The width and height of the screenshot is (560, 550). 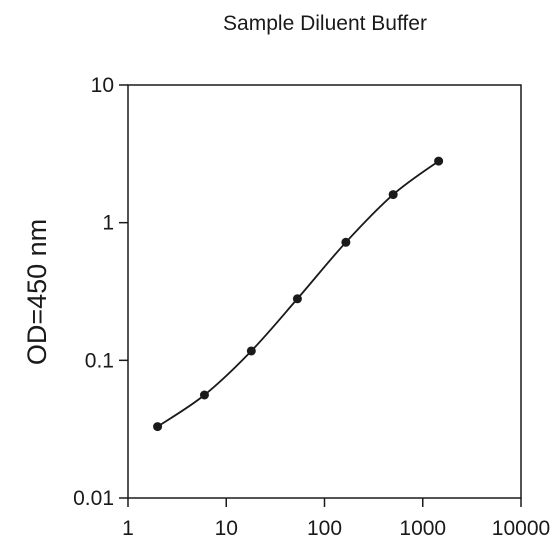 I want to click on x-tick-label: 1, so click(x=128, y=528).